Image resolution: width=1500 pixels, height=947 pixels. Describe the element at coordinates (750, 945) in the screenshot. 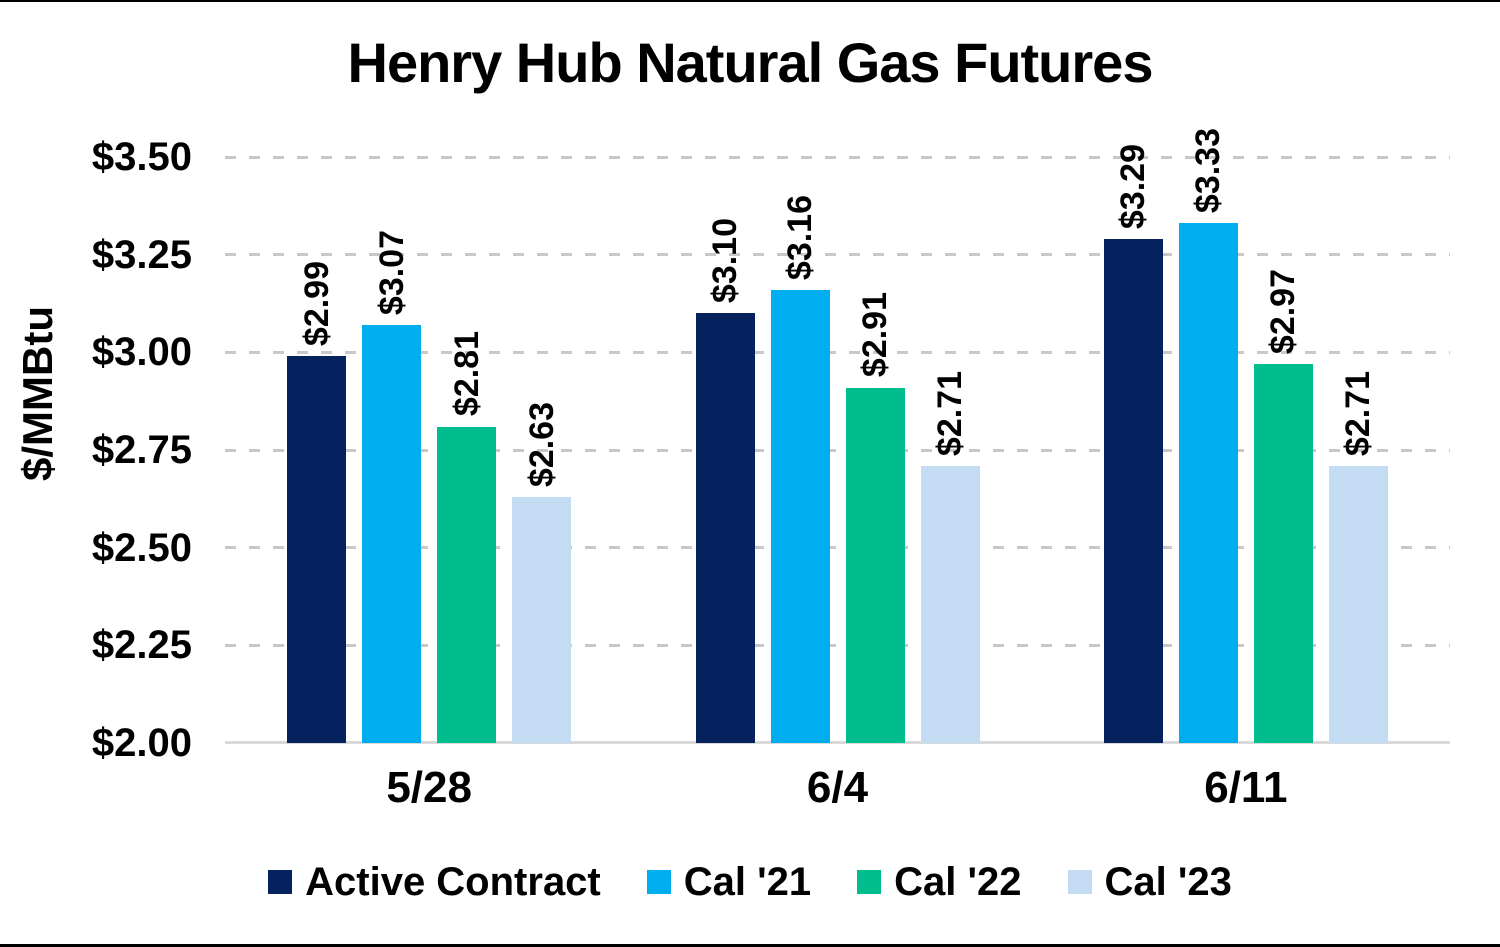

I see `bottom-border-line` at that location.